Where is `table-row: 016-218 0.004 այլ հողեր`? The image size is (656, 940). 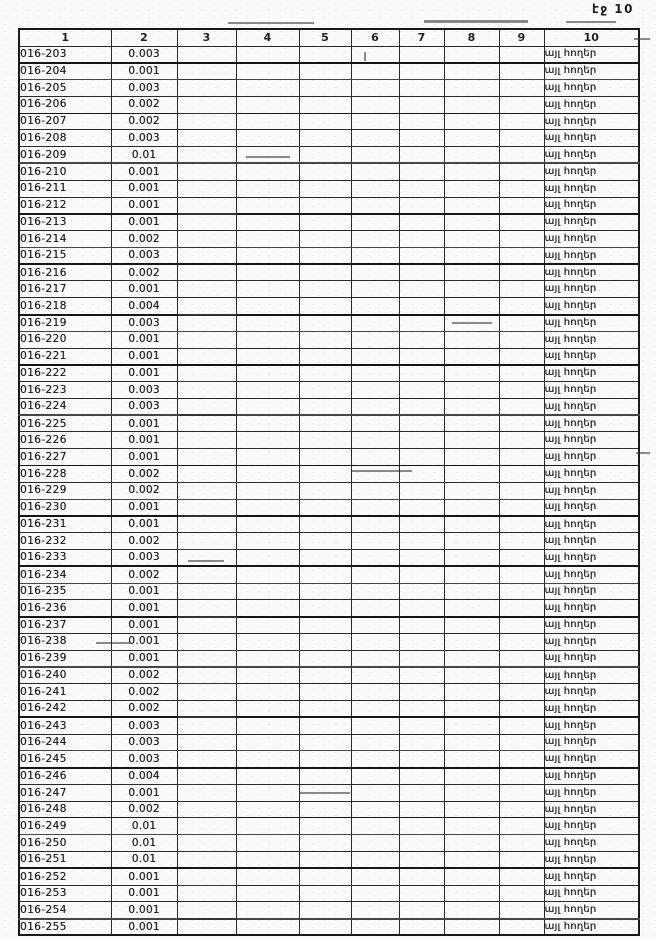 table-row: 016-218 0.004 այլ հողեր is located at coordinates (329, 306).